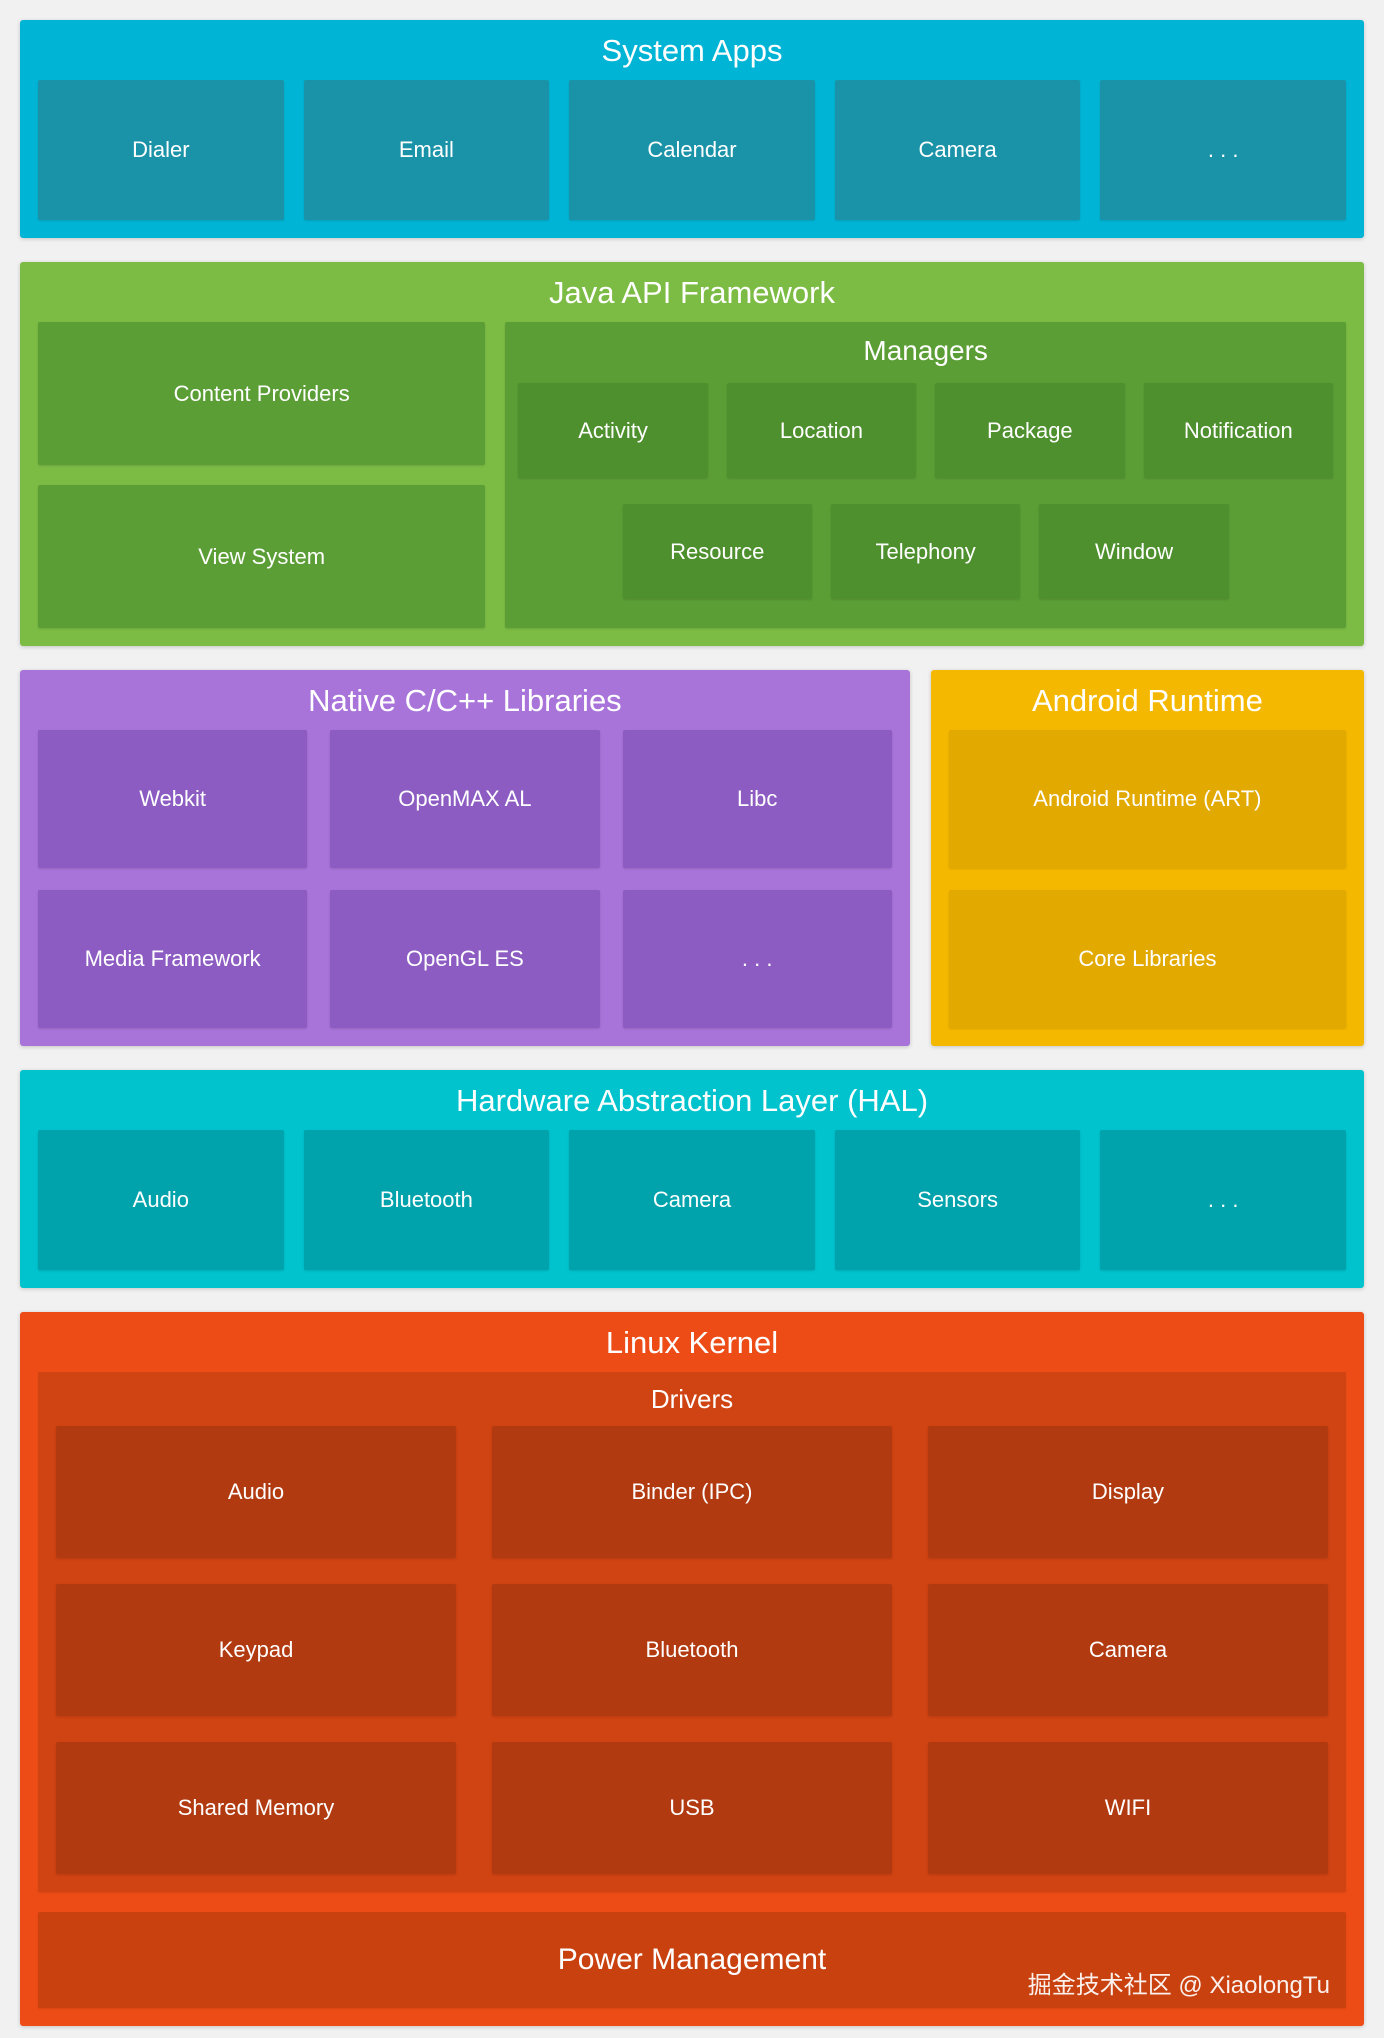 This screenshot has height=2038, width=1384. I want to click on watermark-text: 掘金技术社区 @ XiaolongTu, so click(1178, 1985).